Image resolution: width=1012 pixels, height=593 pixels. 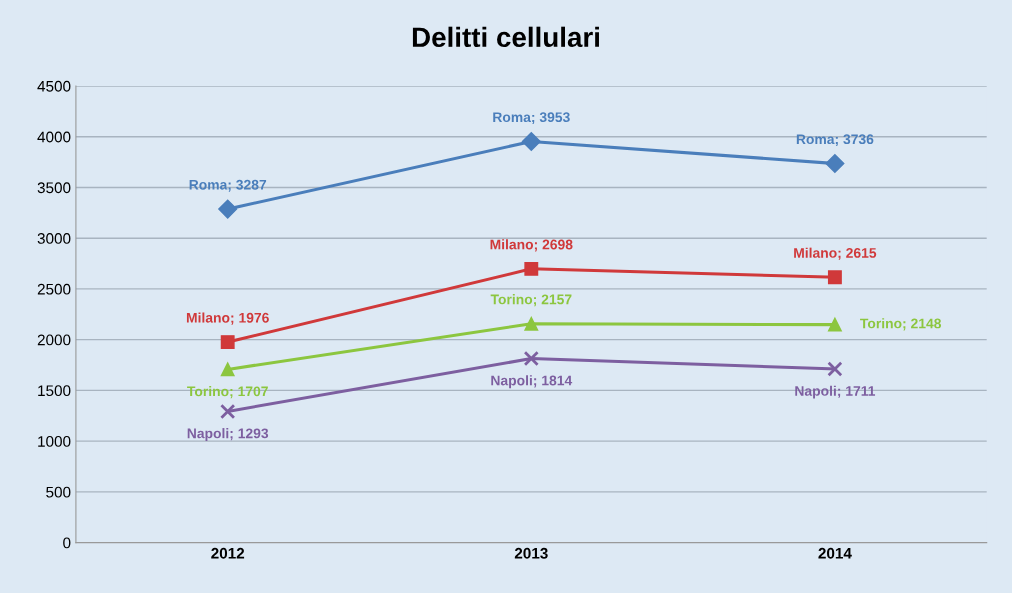 I want to click on chart-title: Delitti cellulari, so click(x=505, y=37).